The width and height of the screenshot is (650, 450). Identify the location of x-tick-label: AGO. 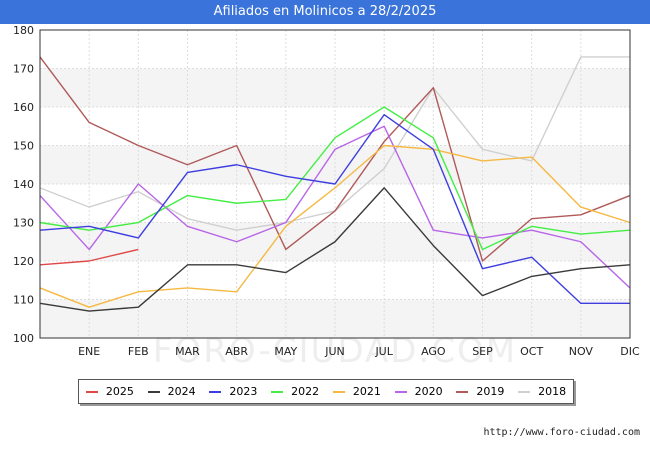
(433, 351).